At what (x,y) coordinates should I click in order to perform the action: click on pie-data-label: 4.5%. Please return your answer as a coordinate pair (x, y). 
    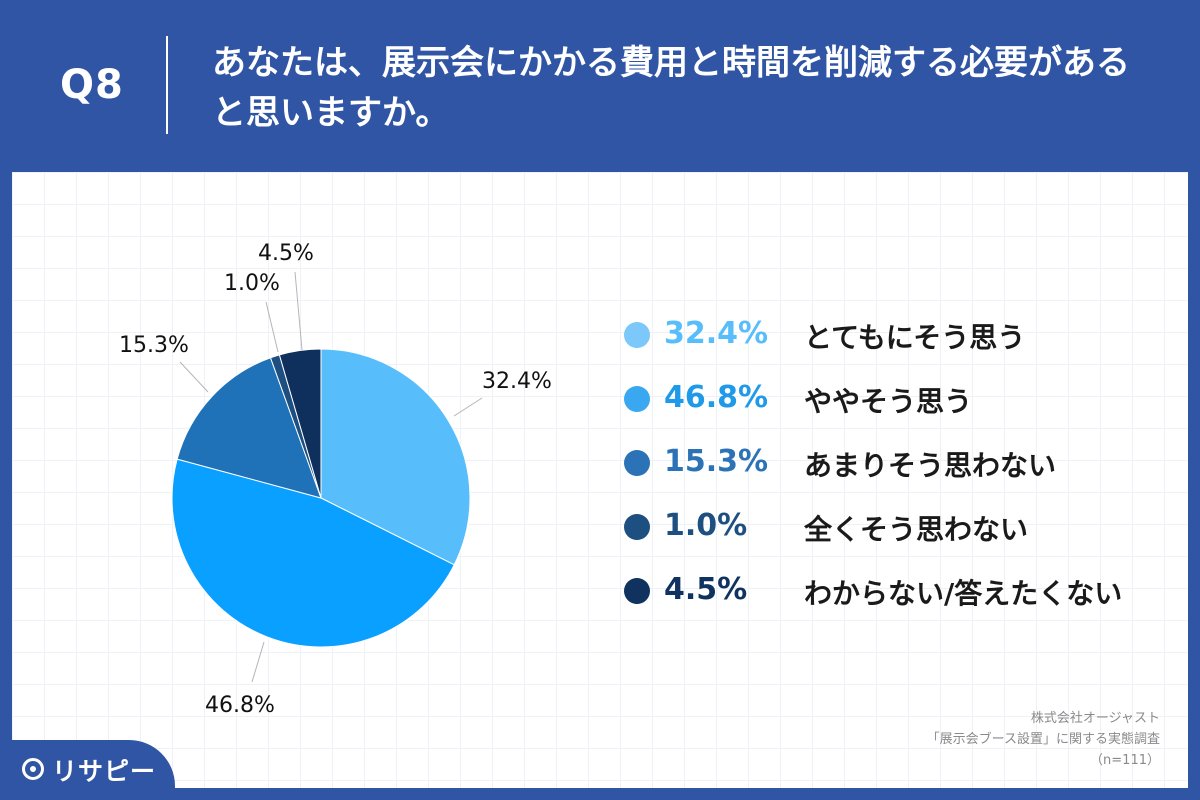
    Looking at the image, I should click on (286, 253).